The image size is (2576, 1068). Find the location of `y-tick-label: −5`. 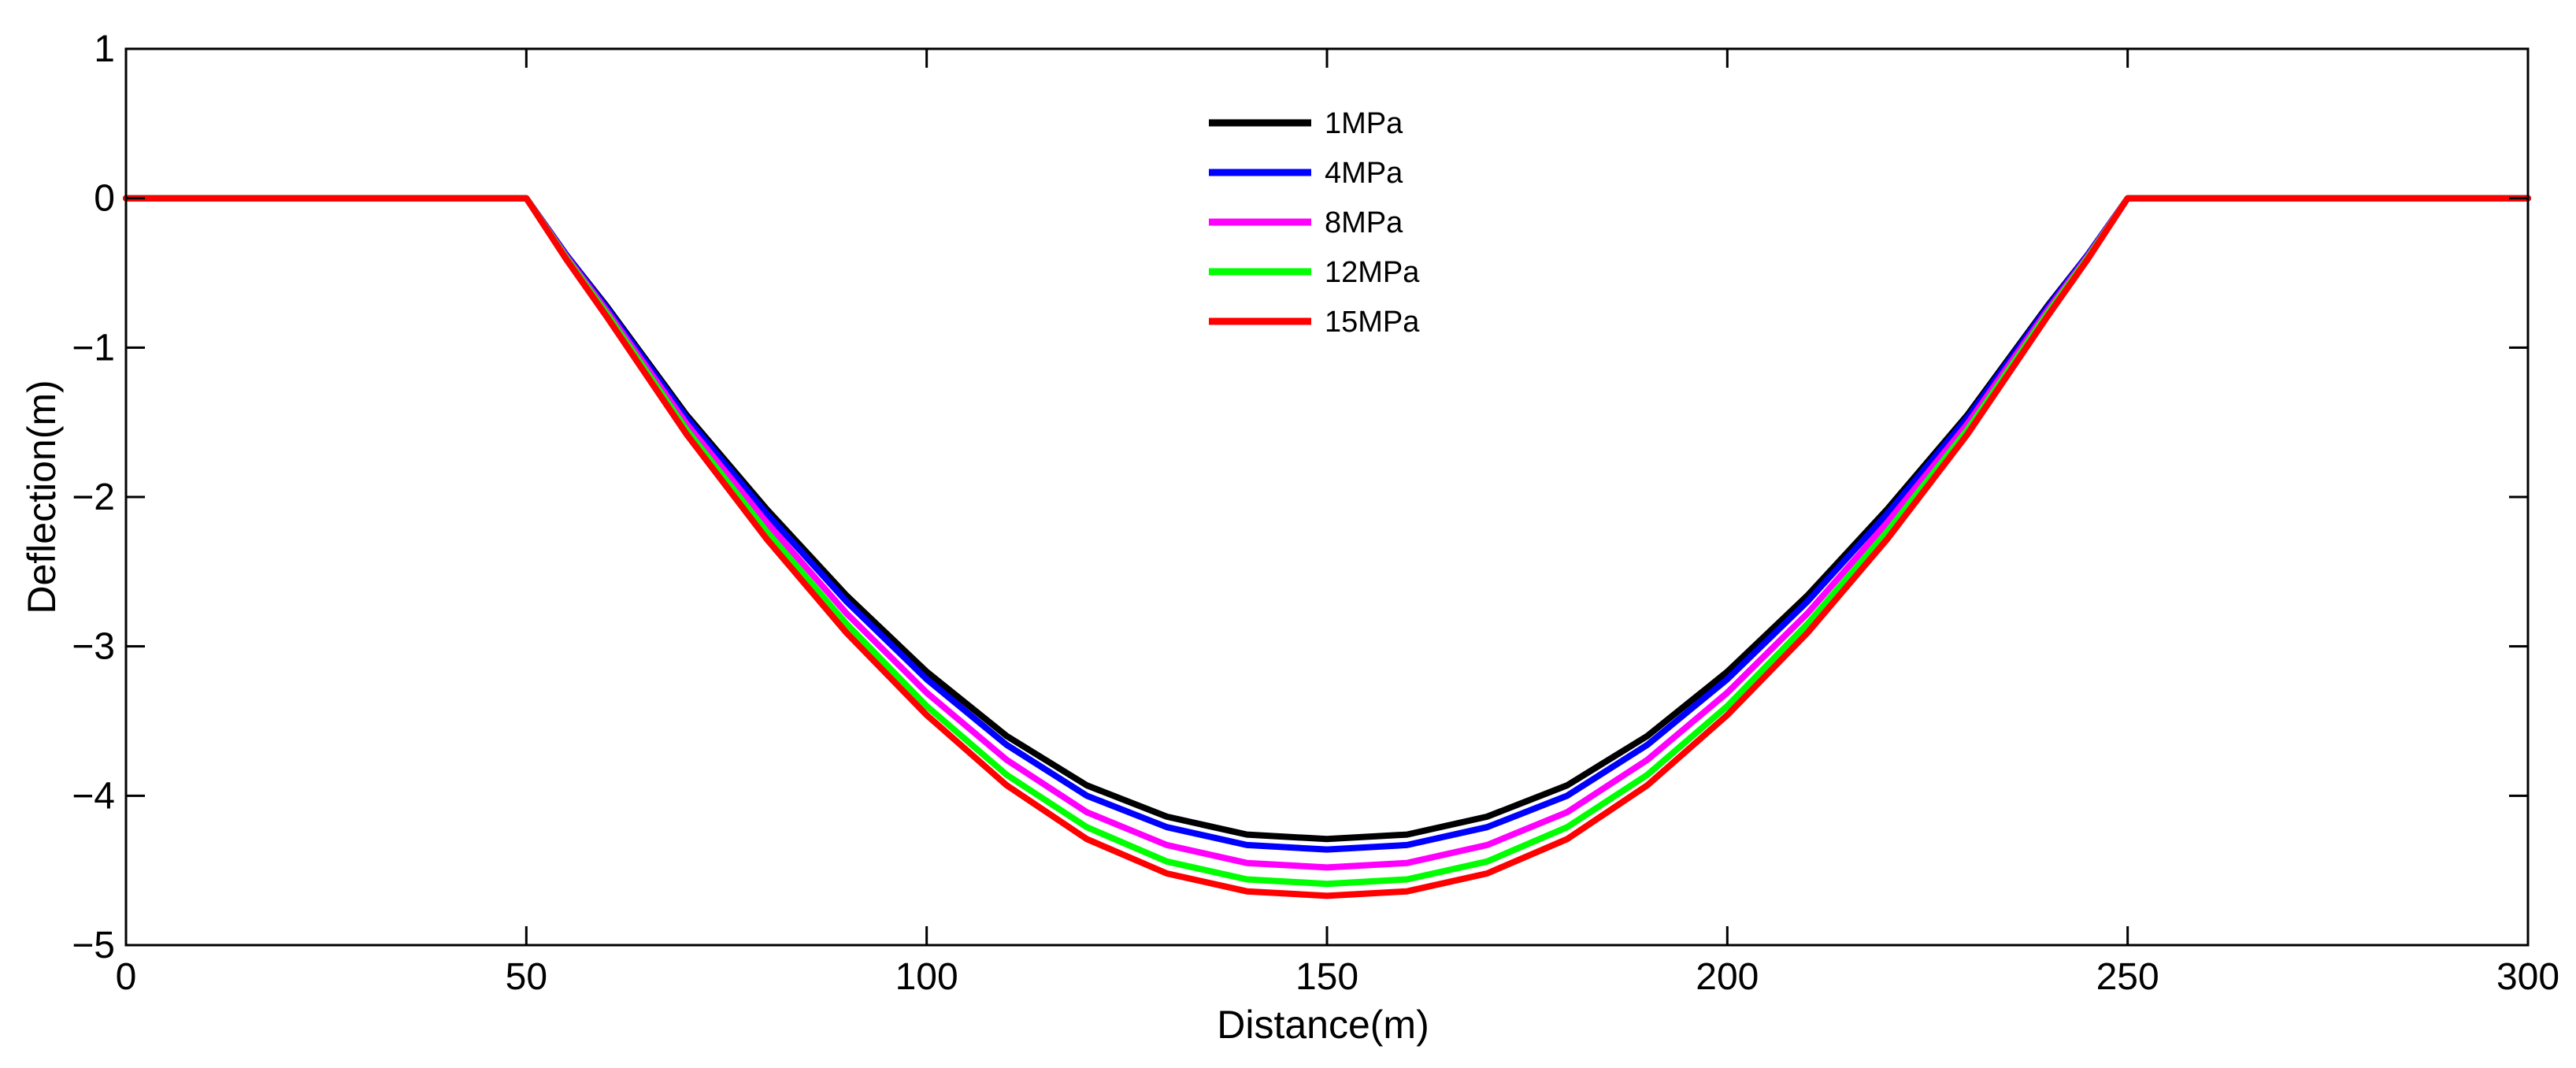

y-tick-label: −5 is located at coordinates (93, 945).